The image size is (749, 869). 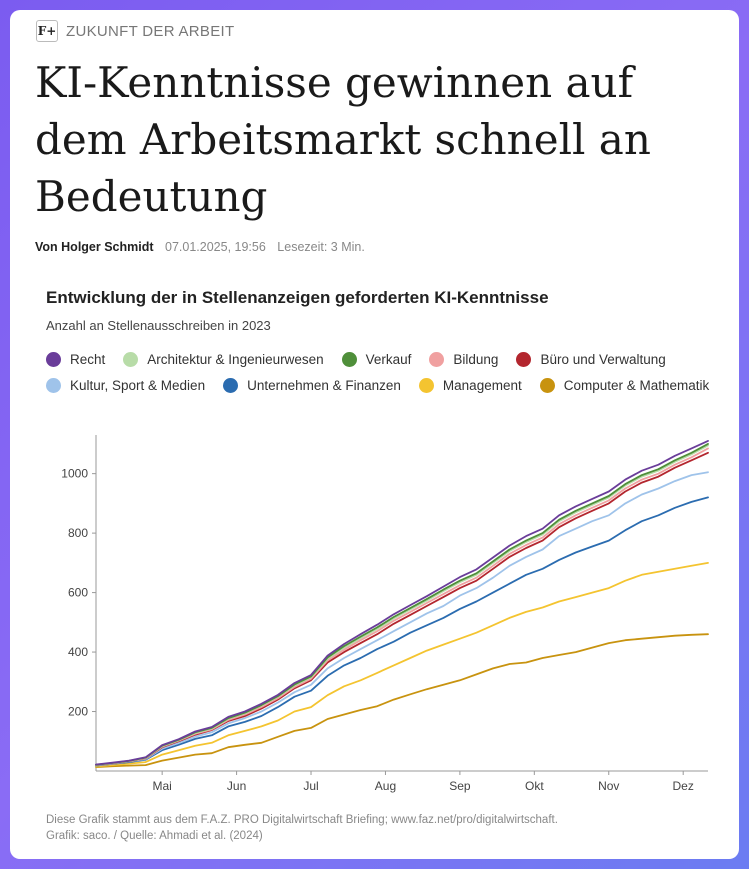 I want to click on y-tick-label: 1000, so click(x=74, y=474).